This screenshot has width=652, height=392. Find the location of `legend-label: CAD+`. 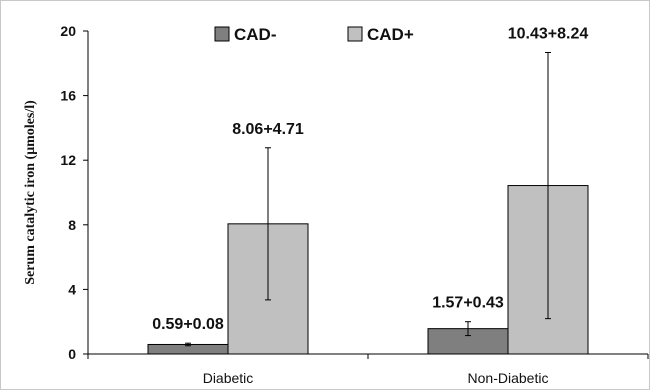

legend-label: CAD+ is located at coordinates (390, 34).